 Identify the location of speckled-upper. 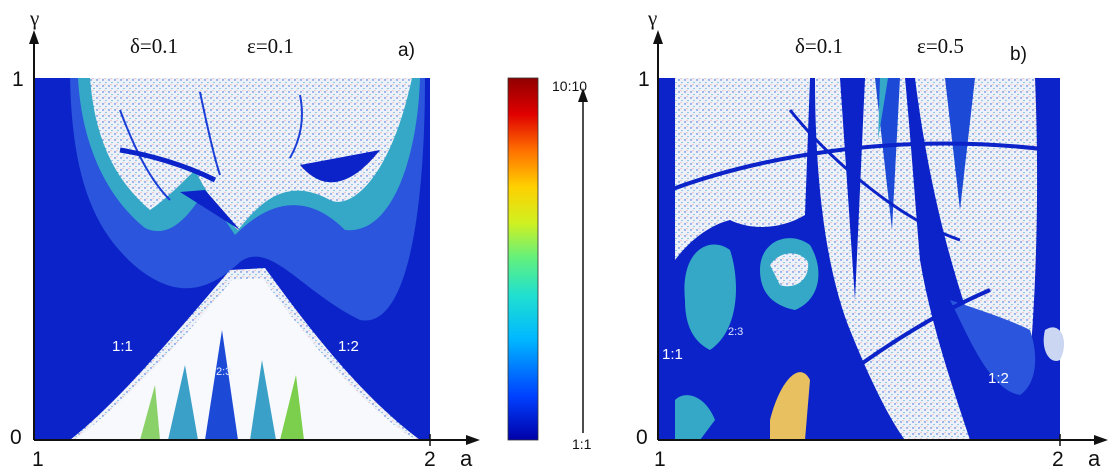
(251, 154).